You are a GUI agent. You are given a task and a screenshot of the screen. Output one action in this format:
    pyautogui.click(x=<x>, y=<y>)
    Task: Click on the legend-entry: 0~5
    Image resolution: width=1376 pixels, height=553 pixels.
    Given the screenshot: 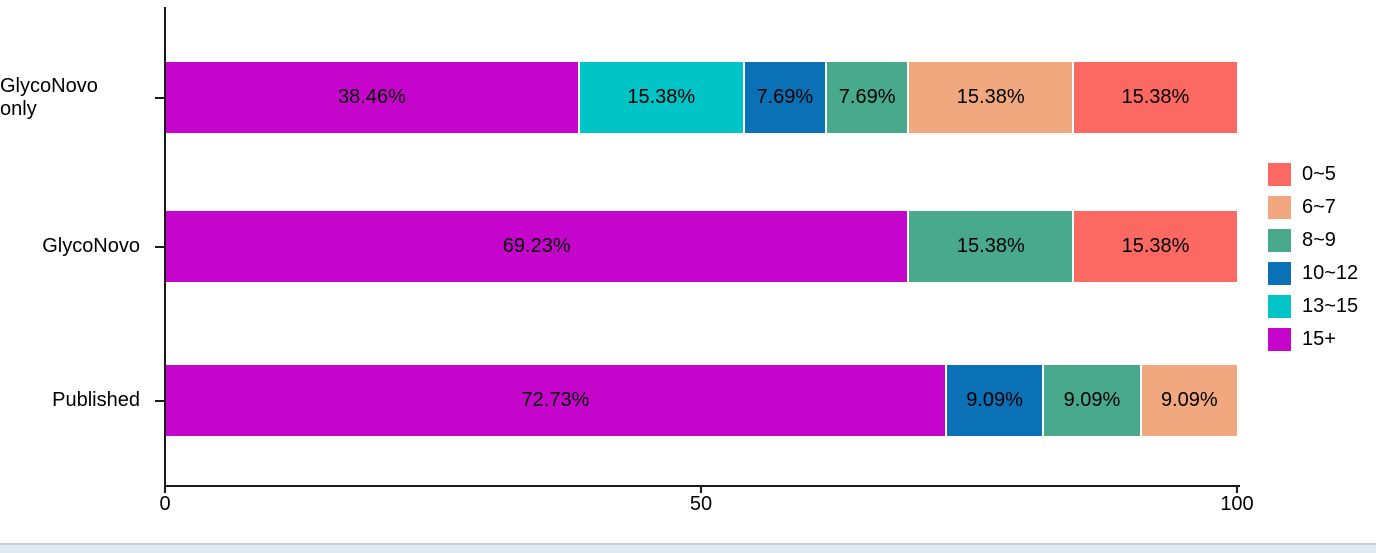 What is the action you would take?
    pyautogui.click(x=1313, y=174)
    